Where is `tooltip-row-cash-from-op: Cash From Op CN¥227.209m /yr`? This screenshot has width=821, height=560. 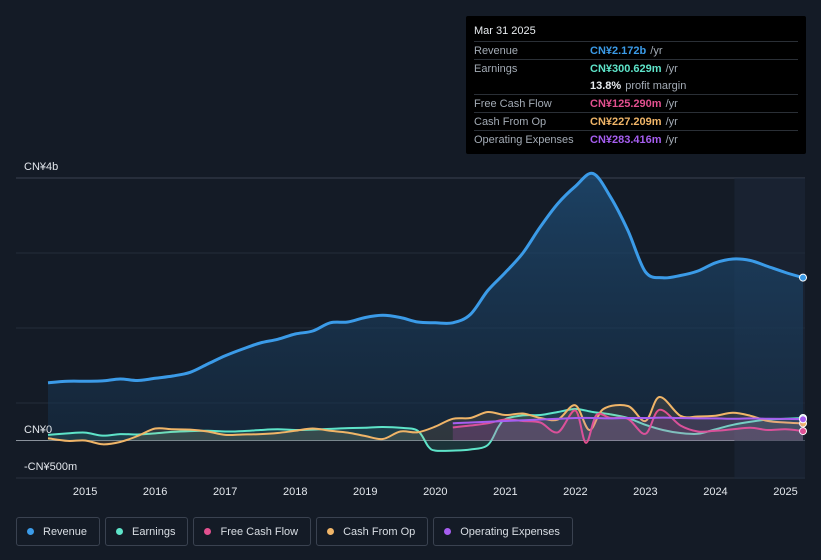 tooltip-row-cash-from-op: Cash From Op CN¥227.209m /yr is located at coordinates (636, 121).